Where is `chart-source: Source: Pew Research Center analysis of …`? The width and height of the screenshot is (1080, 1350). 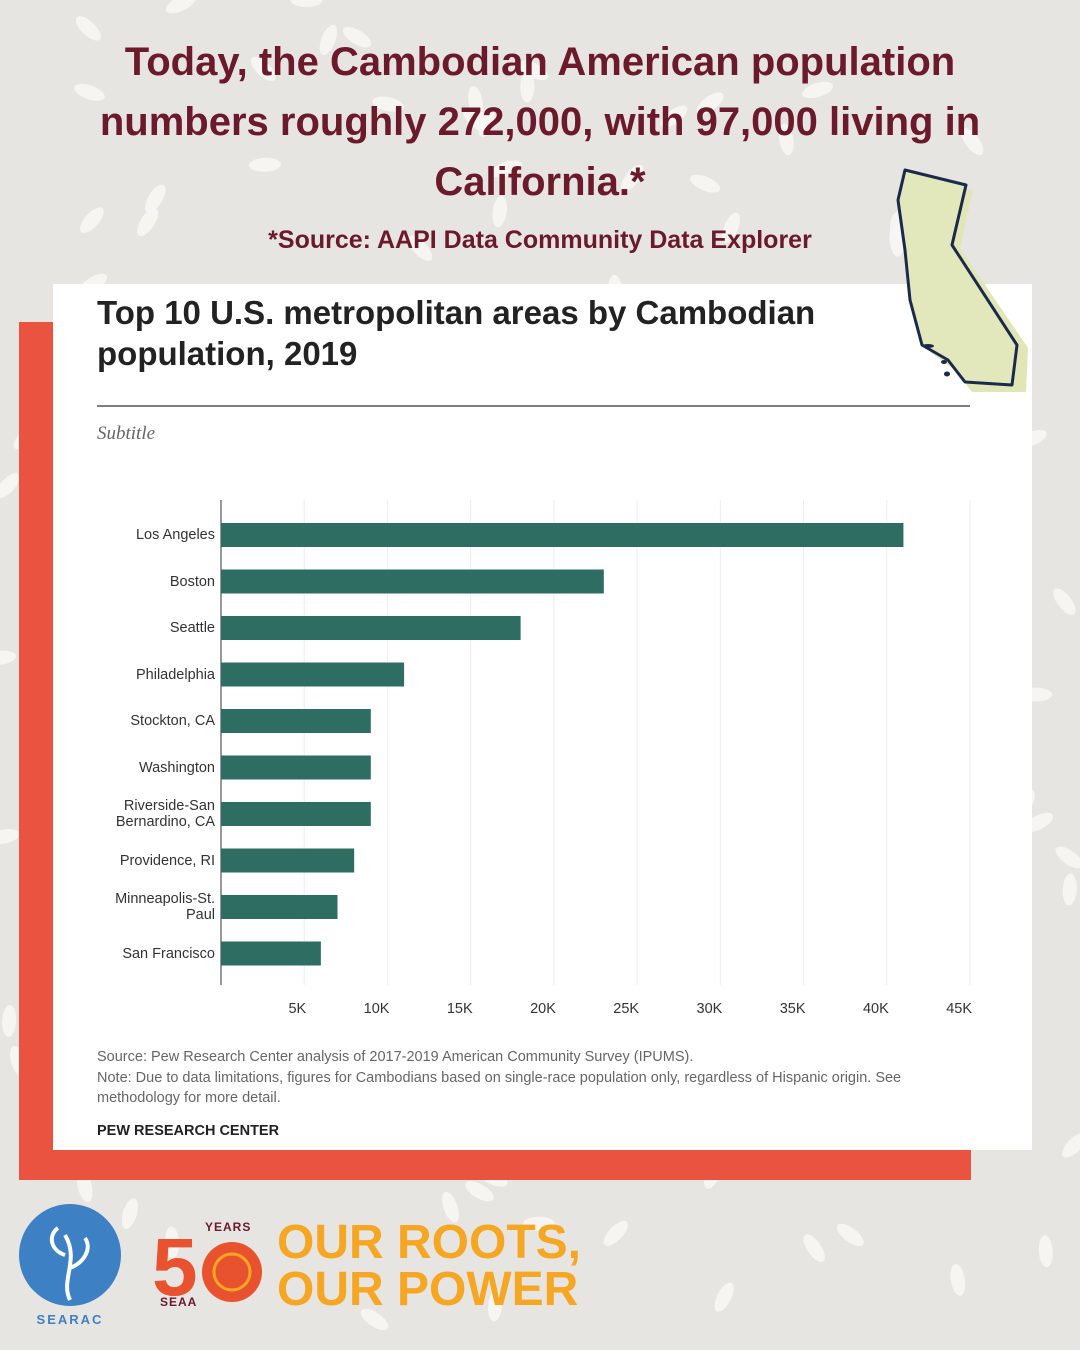 chart-source: Source: Pew Research Center analysis of … is located at coordinates (395, 1057).